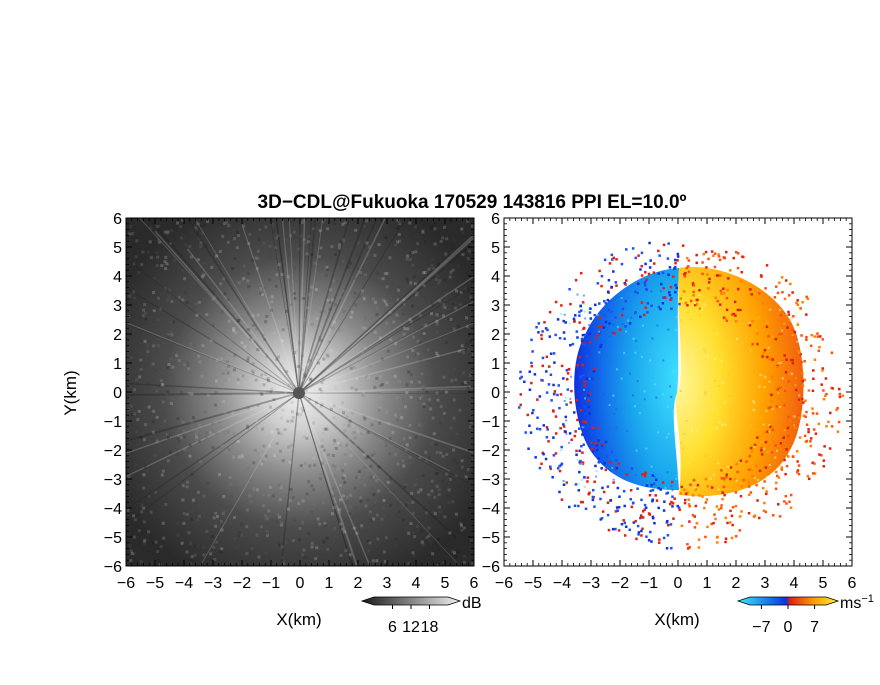 This screenshot has width=880, height=685. What do you see at coordinates (411, 601) in the screenshot?
I see `reflectivity-colorbar-bar` at bounding box center [411, 601].